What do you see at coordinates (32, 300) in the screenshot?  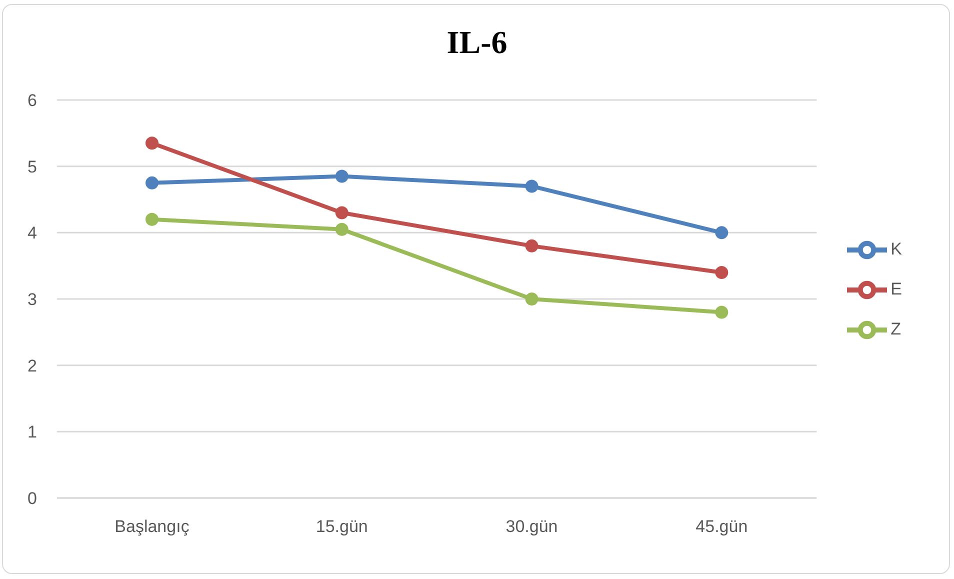 I see `y-tick-label: 3` at bounding box center [32, 300].